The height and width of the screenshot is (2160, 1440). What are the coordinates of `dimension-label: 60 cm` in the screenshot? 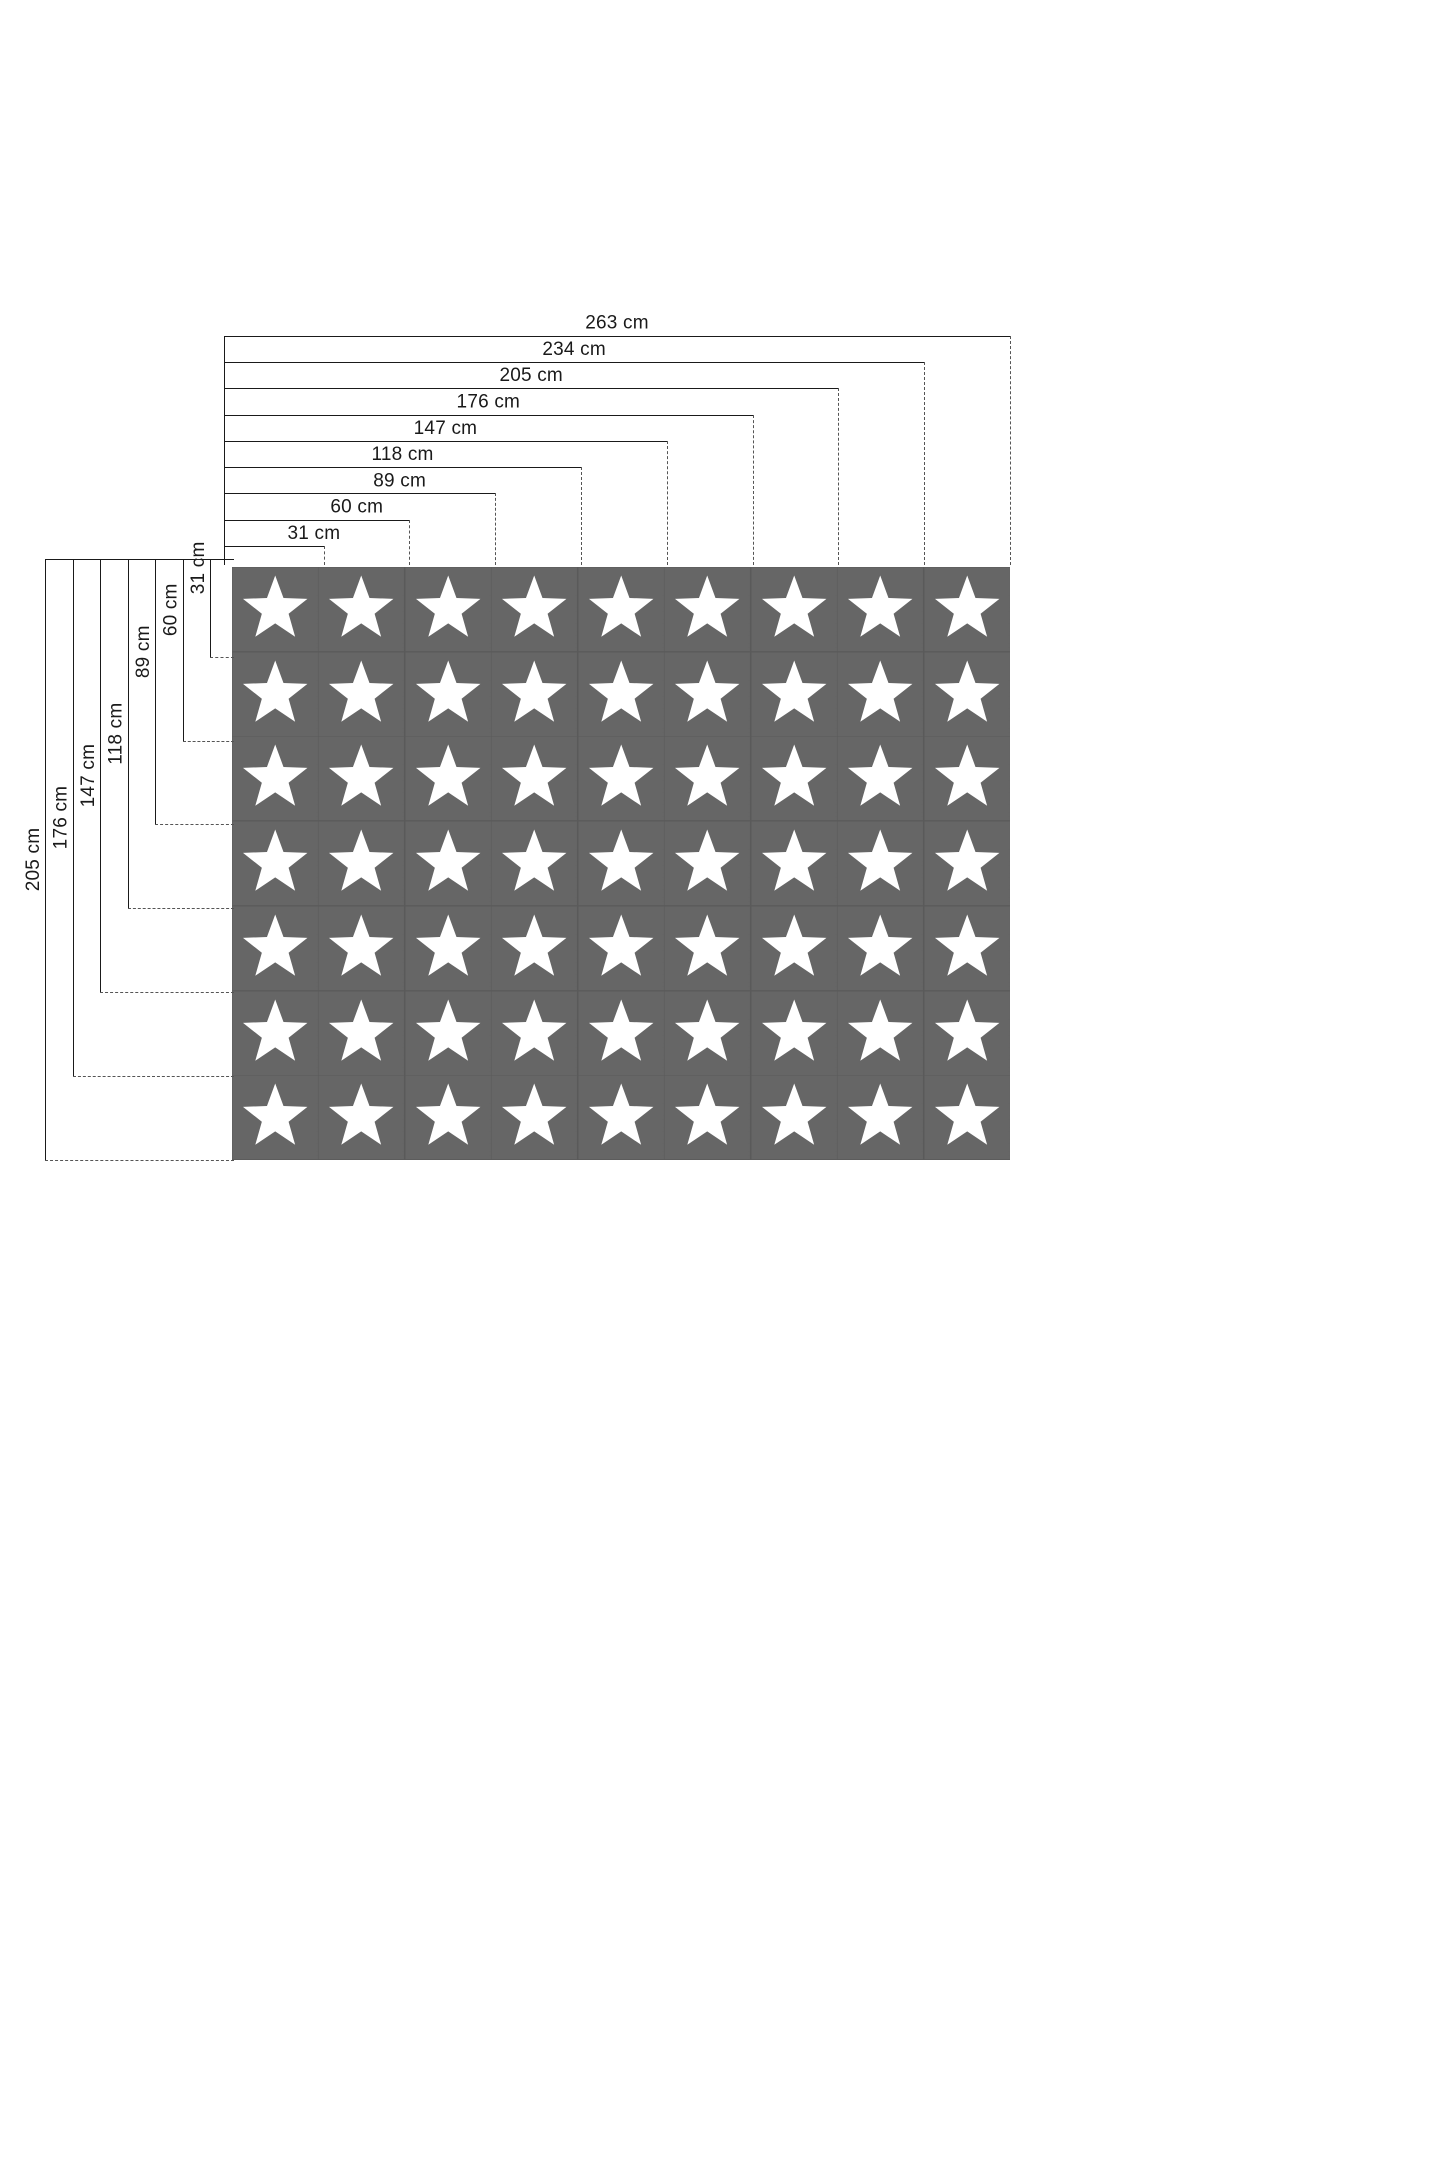 It's located at (171, 610).